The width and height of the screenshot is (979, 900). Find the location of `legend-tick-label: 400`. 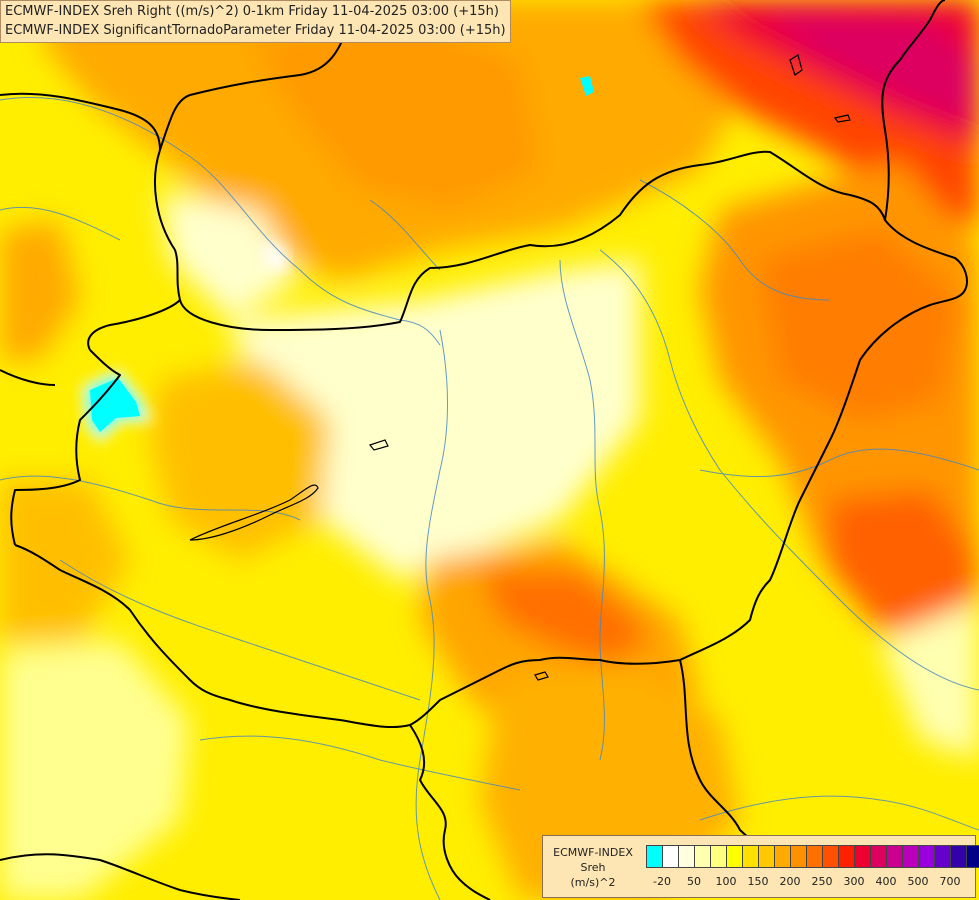

legend-tick-label: 400 is located at coordinates (886, 881).